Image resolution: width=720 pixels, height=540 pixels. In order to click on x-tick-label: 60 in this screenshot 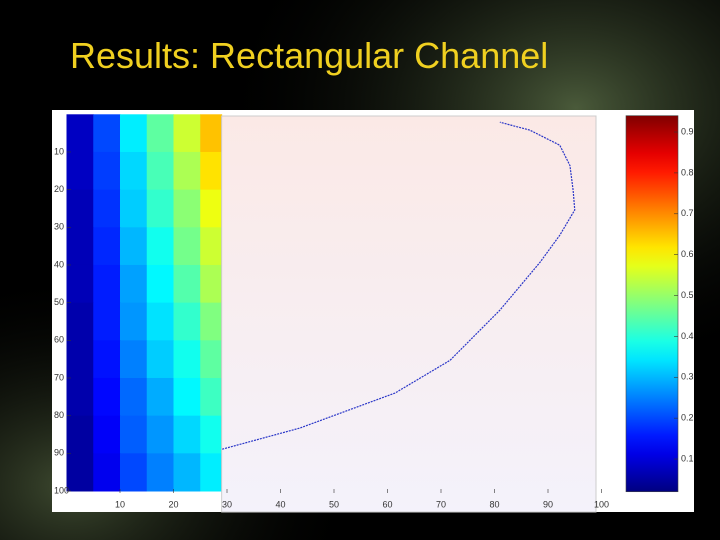, I will do `click(387, 504)`.